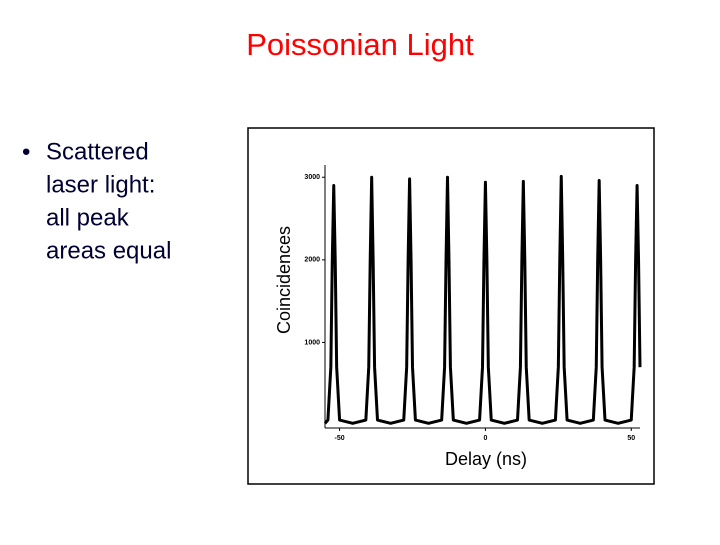  Describe the element at coordinates (631, 438) in the screenshot. I see `x-tick-label: 50` at that location.